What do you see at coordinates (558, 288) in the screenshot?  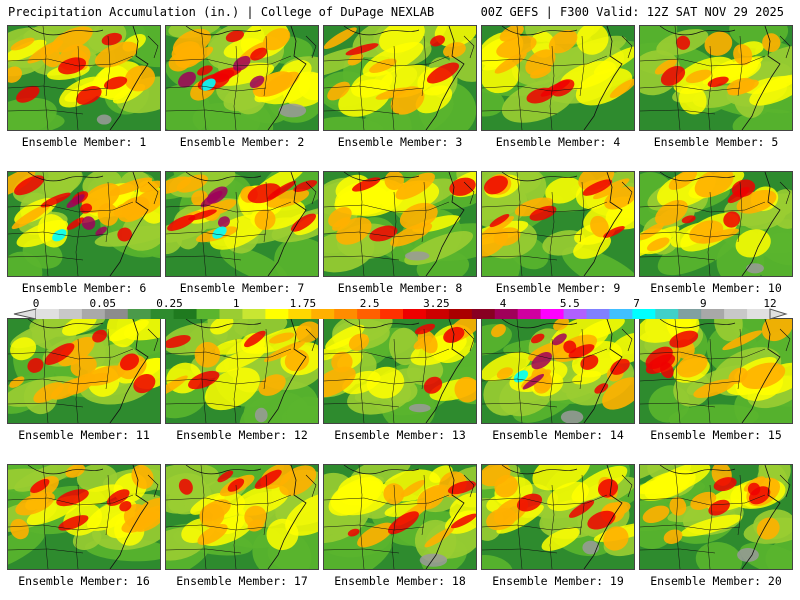 I see `member-label: Ensemble Member: 9` at bounding box center [558, 288].